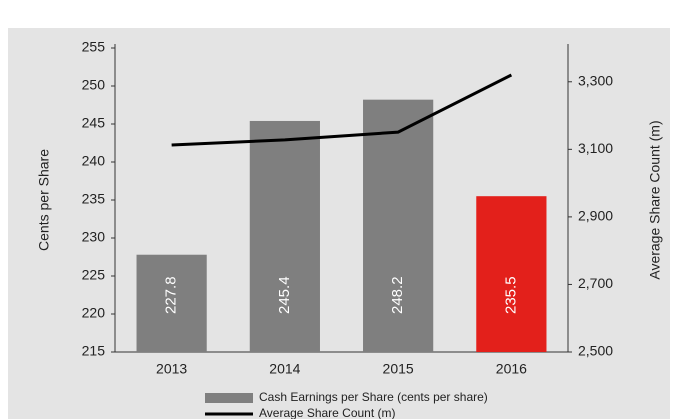 The image size is (678, 419). What do you see at coordinates (94, 275) in the screenshot?
I see `y-tick-label: 225` at bounding box center [94, 275].